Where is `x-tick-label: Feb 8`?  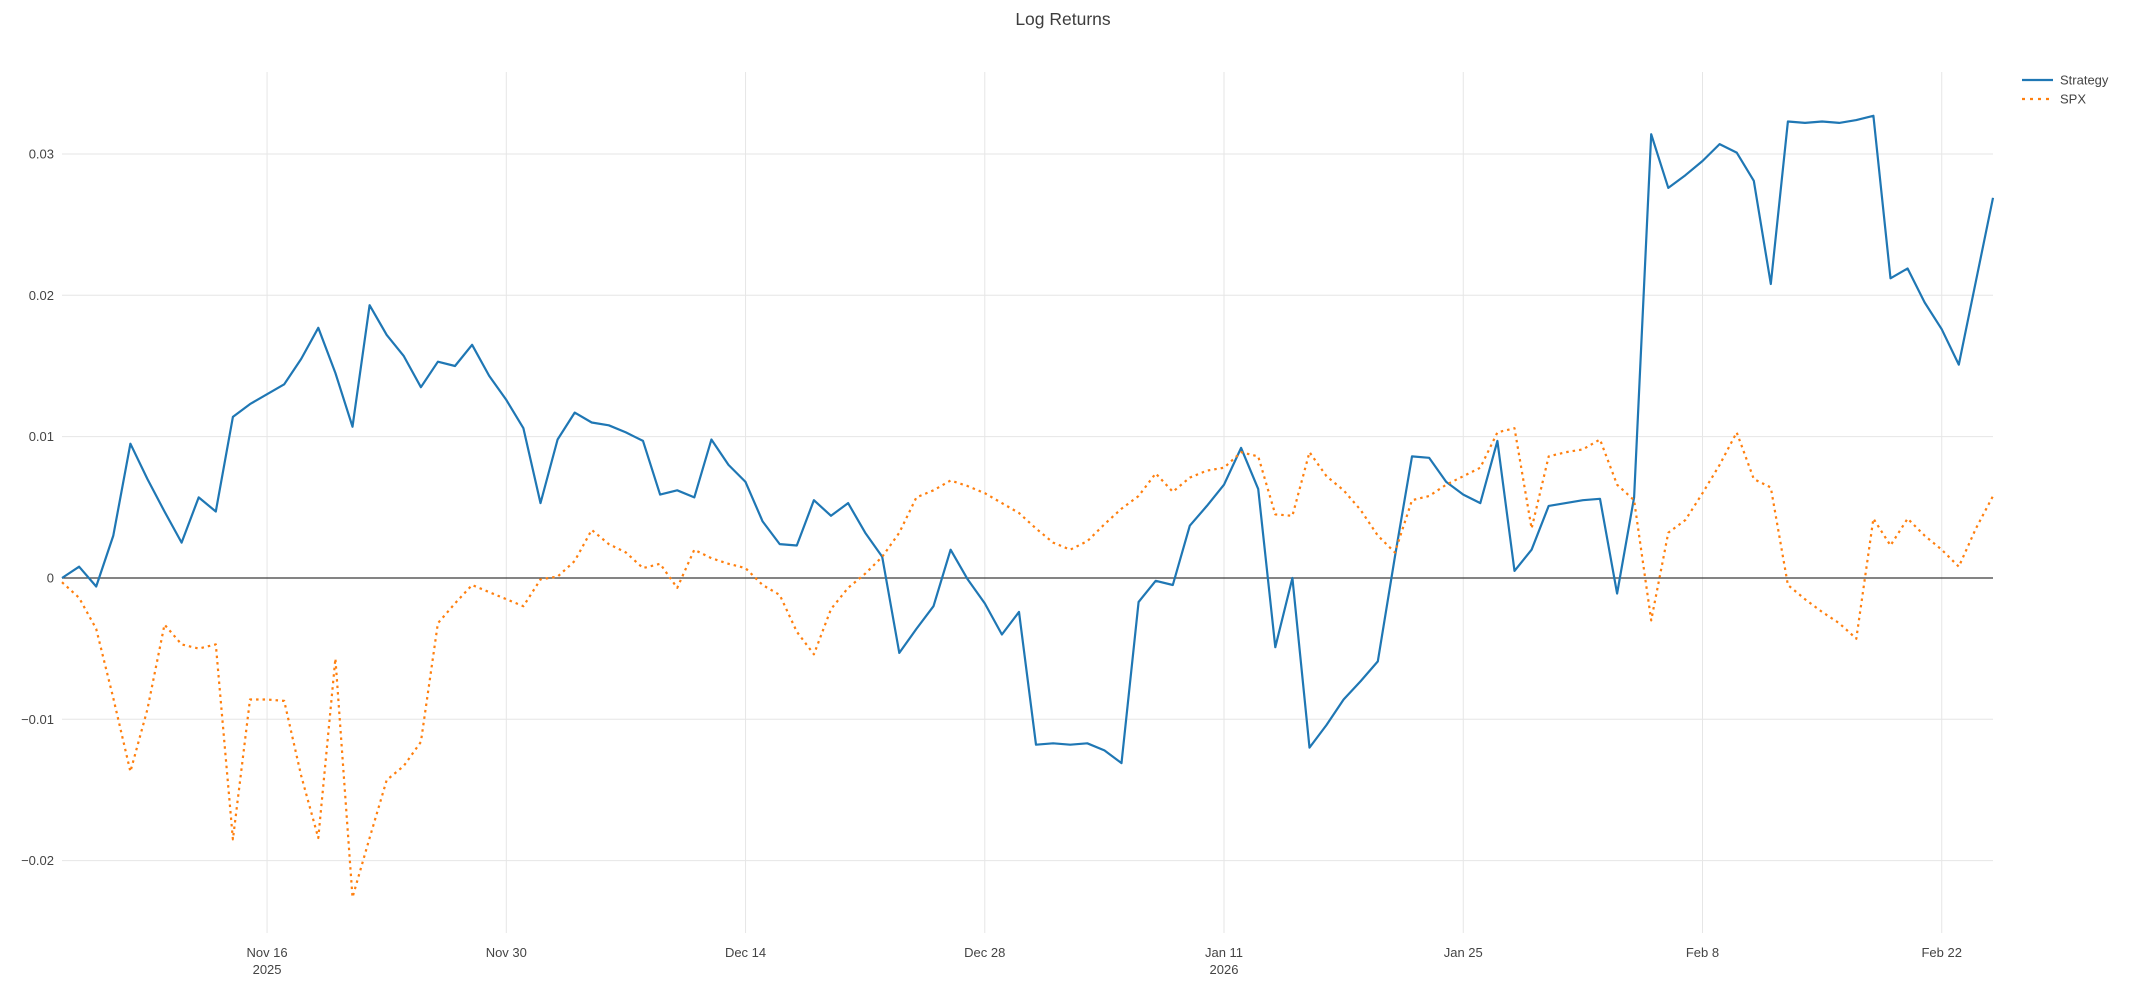 x-tick-label: Feb 8 is located at coordinates (1702, 952).